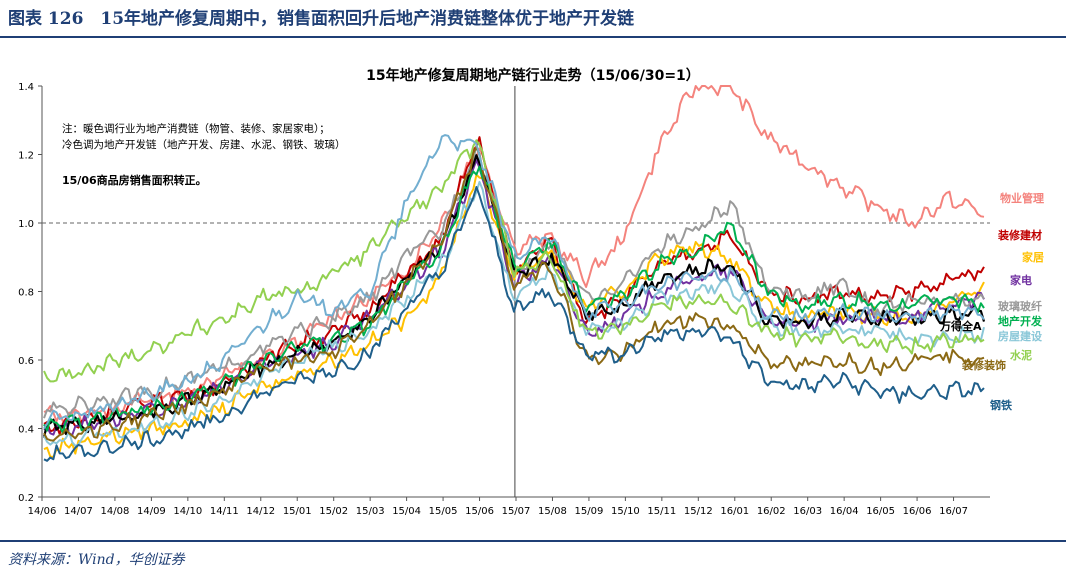 The height and width of the screenshot is (574, 1066). I want to click on series-label-1: 装修建材, so click(1019, 235).